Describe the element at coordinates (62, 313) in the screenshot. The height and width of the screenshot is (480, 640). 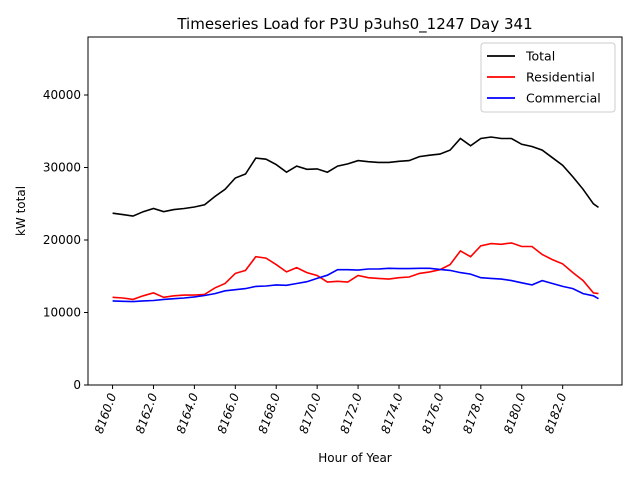
I see `y-tick-label: 10000` at that location.